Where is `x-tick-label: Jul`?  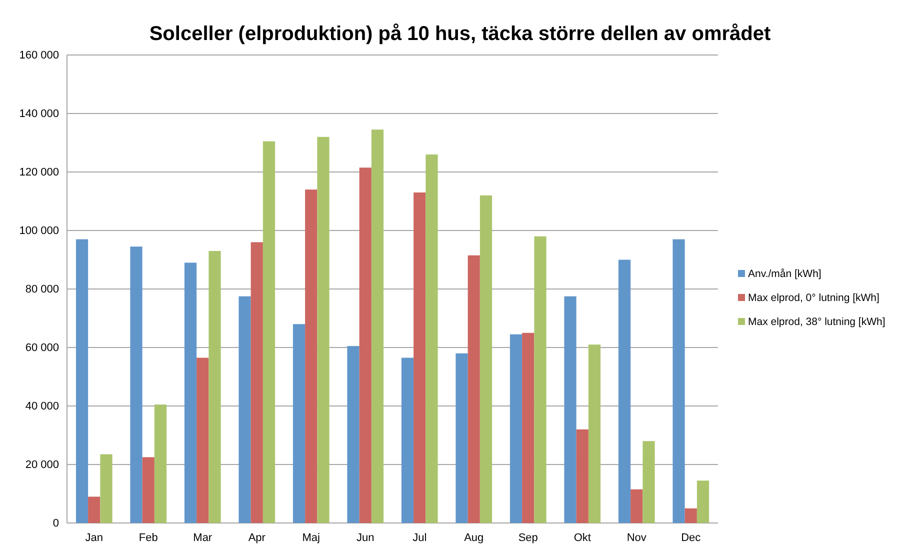
x-tick-label: Jul is located at coordinates (419, 538).